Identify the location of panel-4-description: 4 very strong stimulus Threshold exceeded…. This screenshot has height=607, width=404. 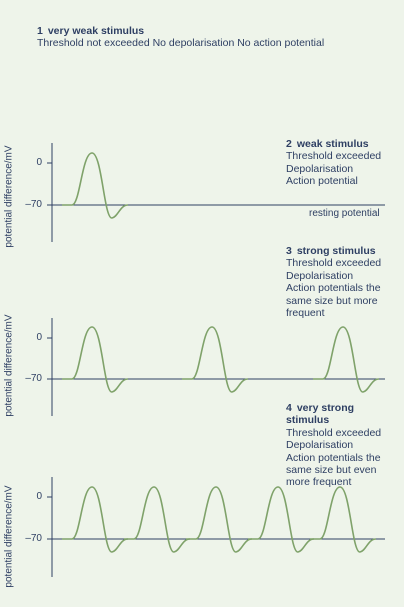
(342, 445).